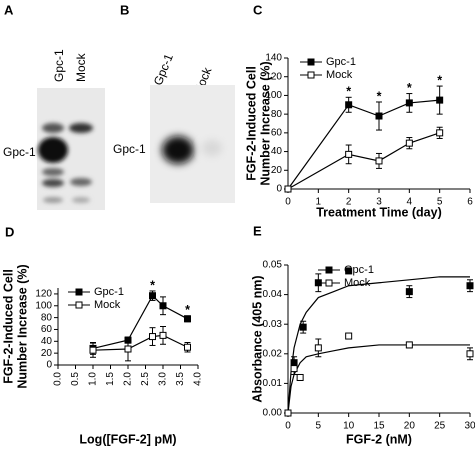 This screenshot has width=475, height=453. Describe the element at coordinates (257, 230) in the screenshot. I see `panel-letter: E` at that location.